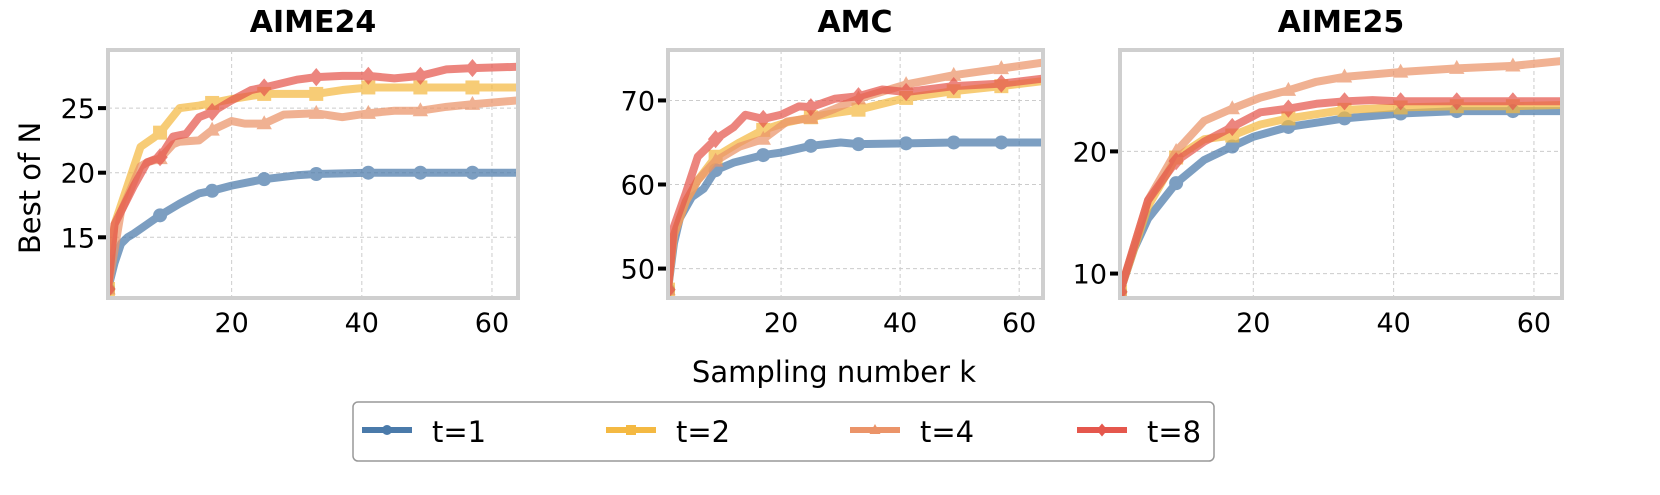  What do you see at coordinates (1090, 275) in the screenshot?
I see `y-tick-label: 10` at bounding box center [1090, 275].